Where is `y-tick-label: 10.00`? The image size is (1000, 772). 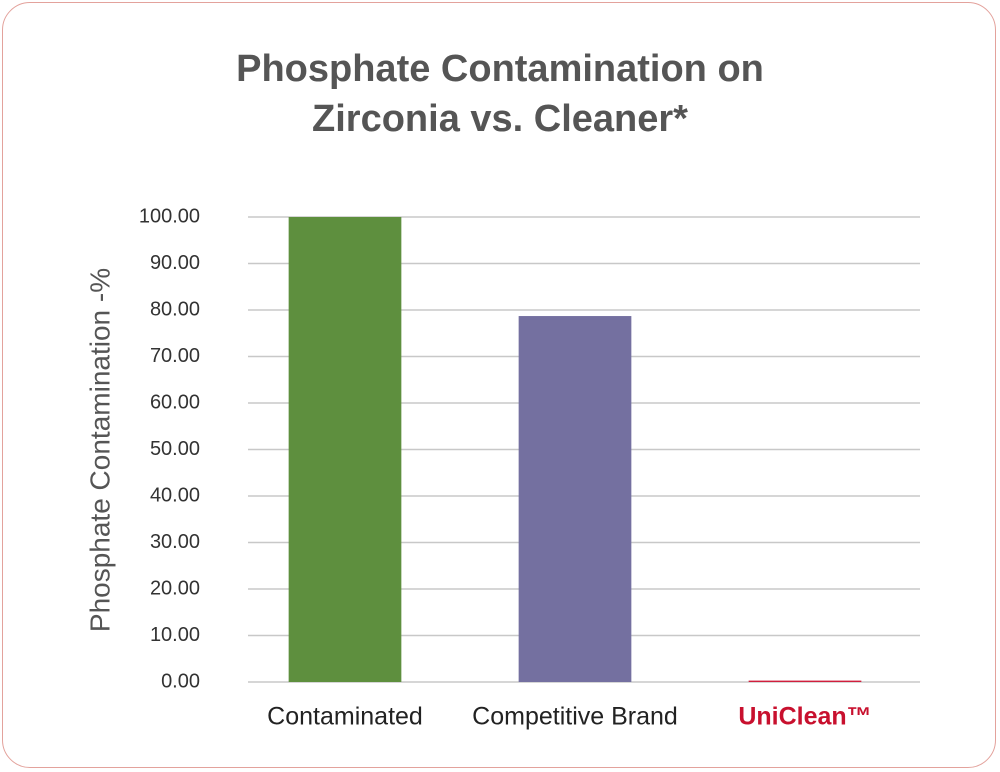 y-tick-label: 10.00 is located at coordinates (175, 635).